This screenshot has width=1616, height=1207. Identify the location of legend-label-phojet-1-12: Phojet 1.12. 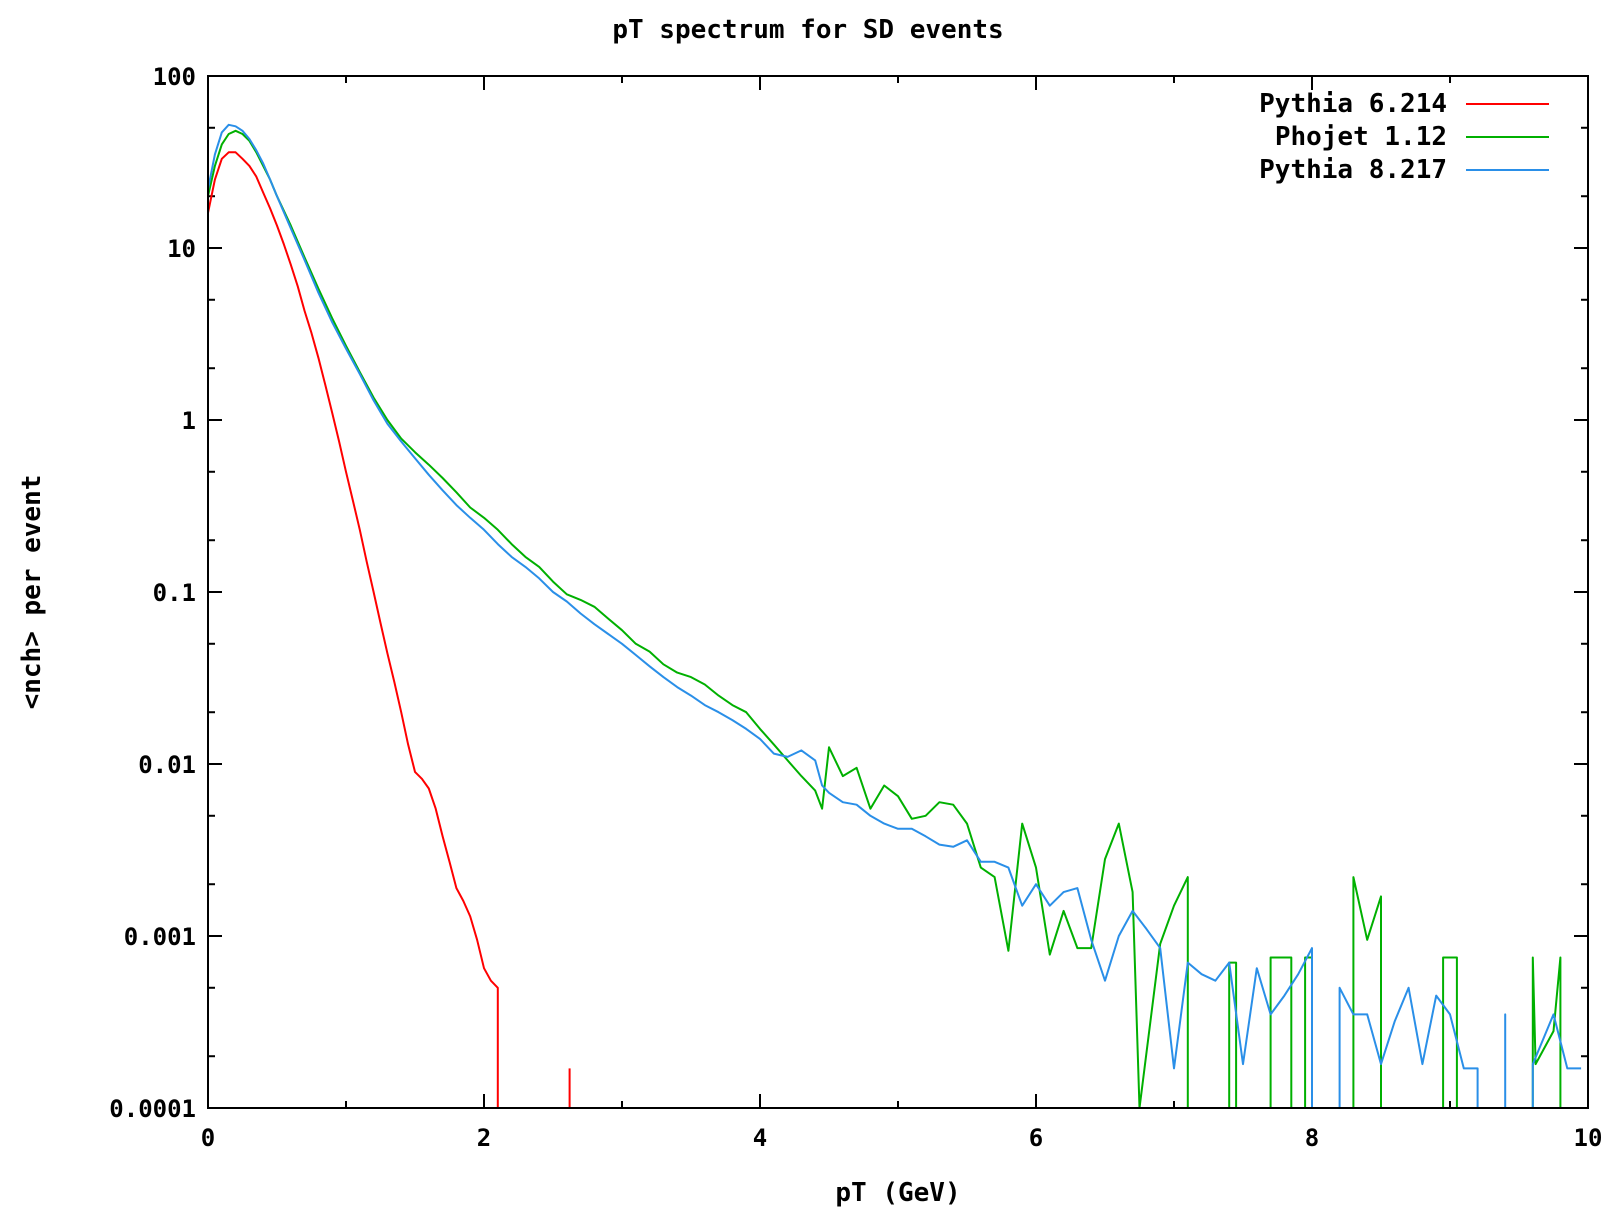
(1361, 137).